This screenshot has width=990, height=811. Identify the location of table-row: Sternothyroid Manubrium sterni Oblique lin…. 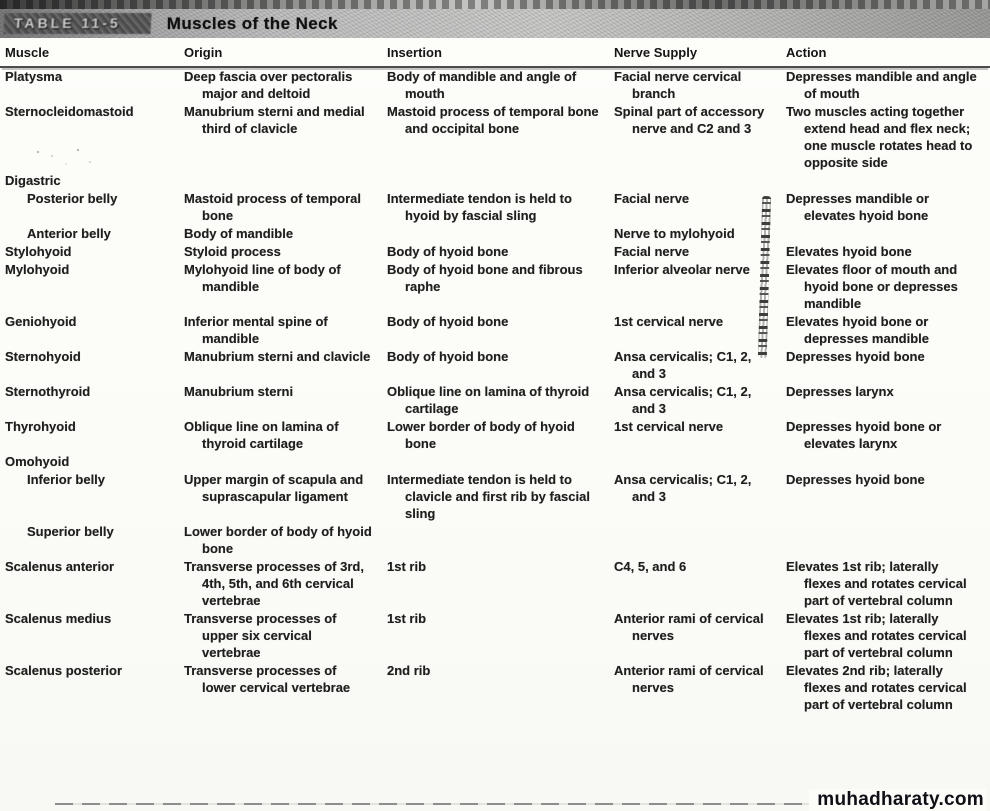
(495, 400).